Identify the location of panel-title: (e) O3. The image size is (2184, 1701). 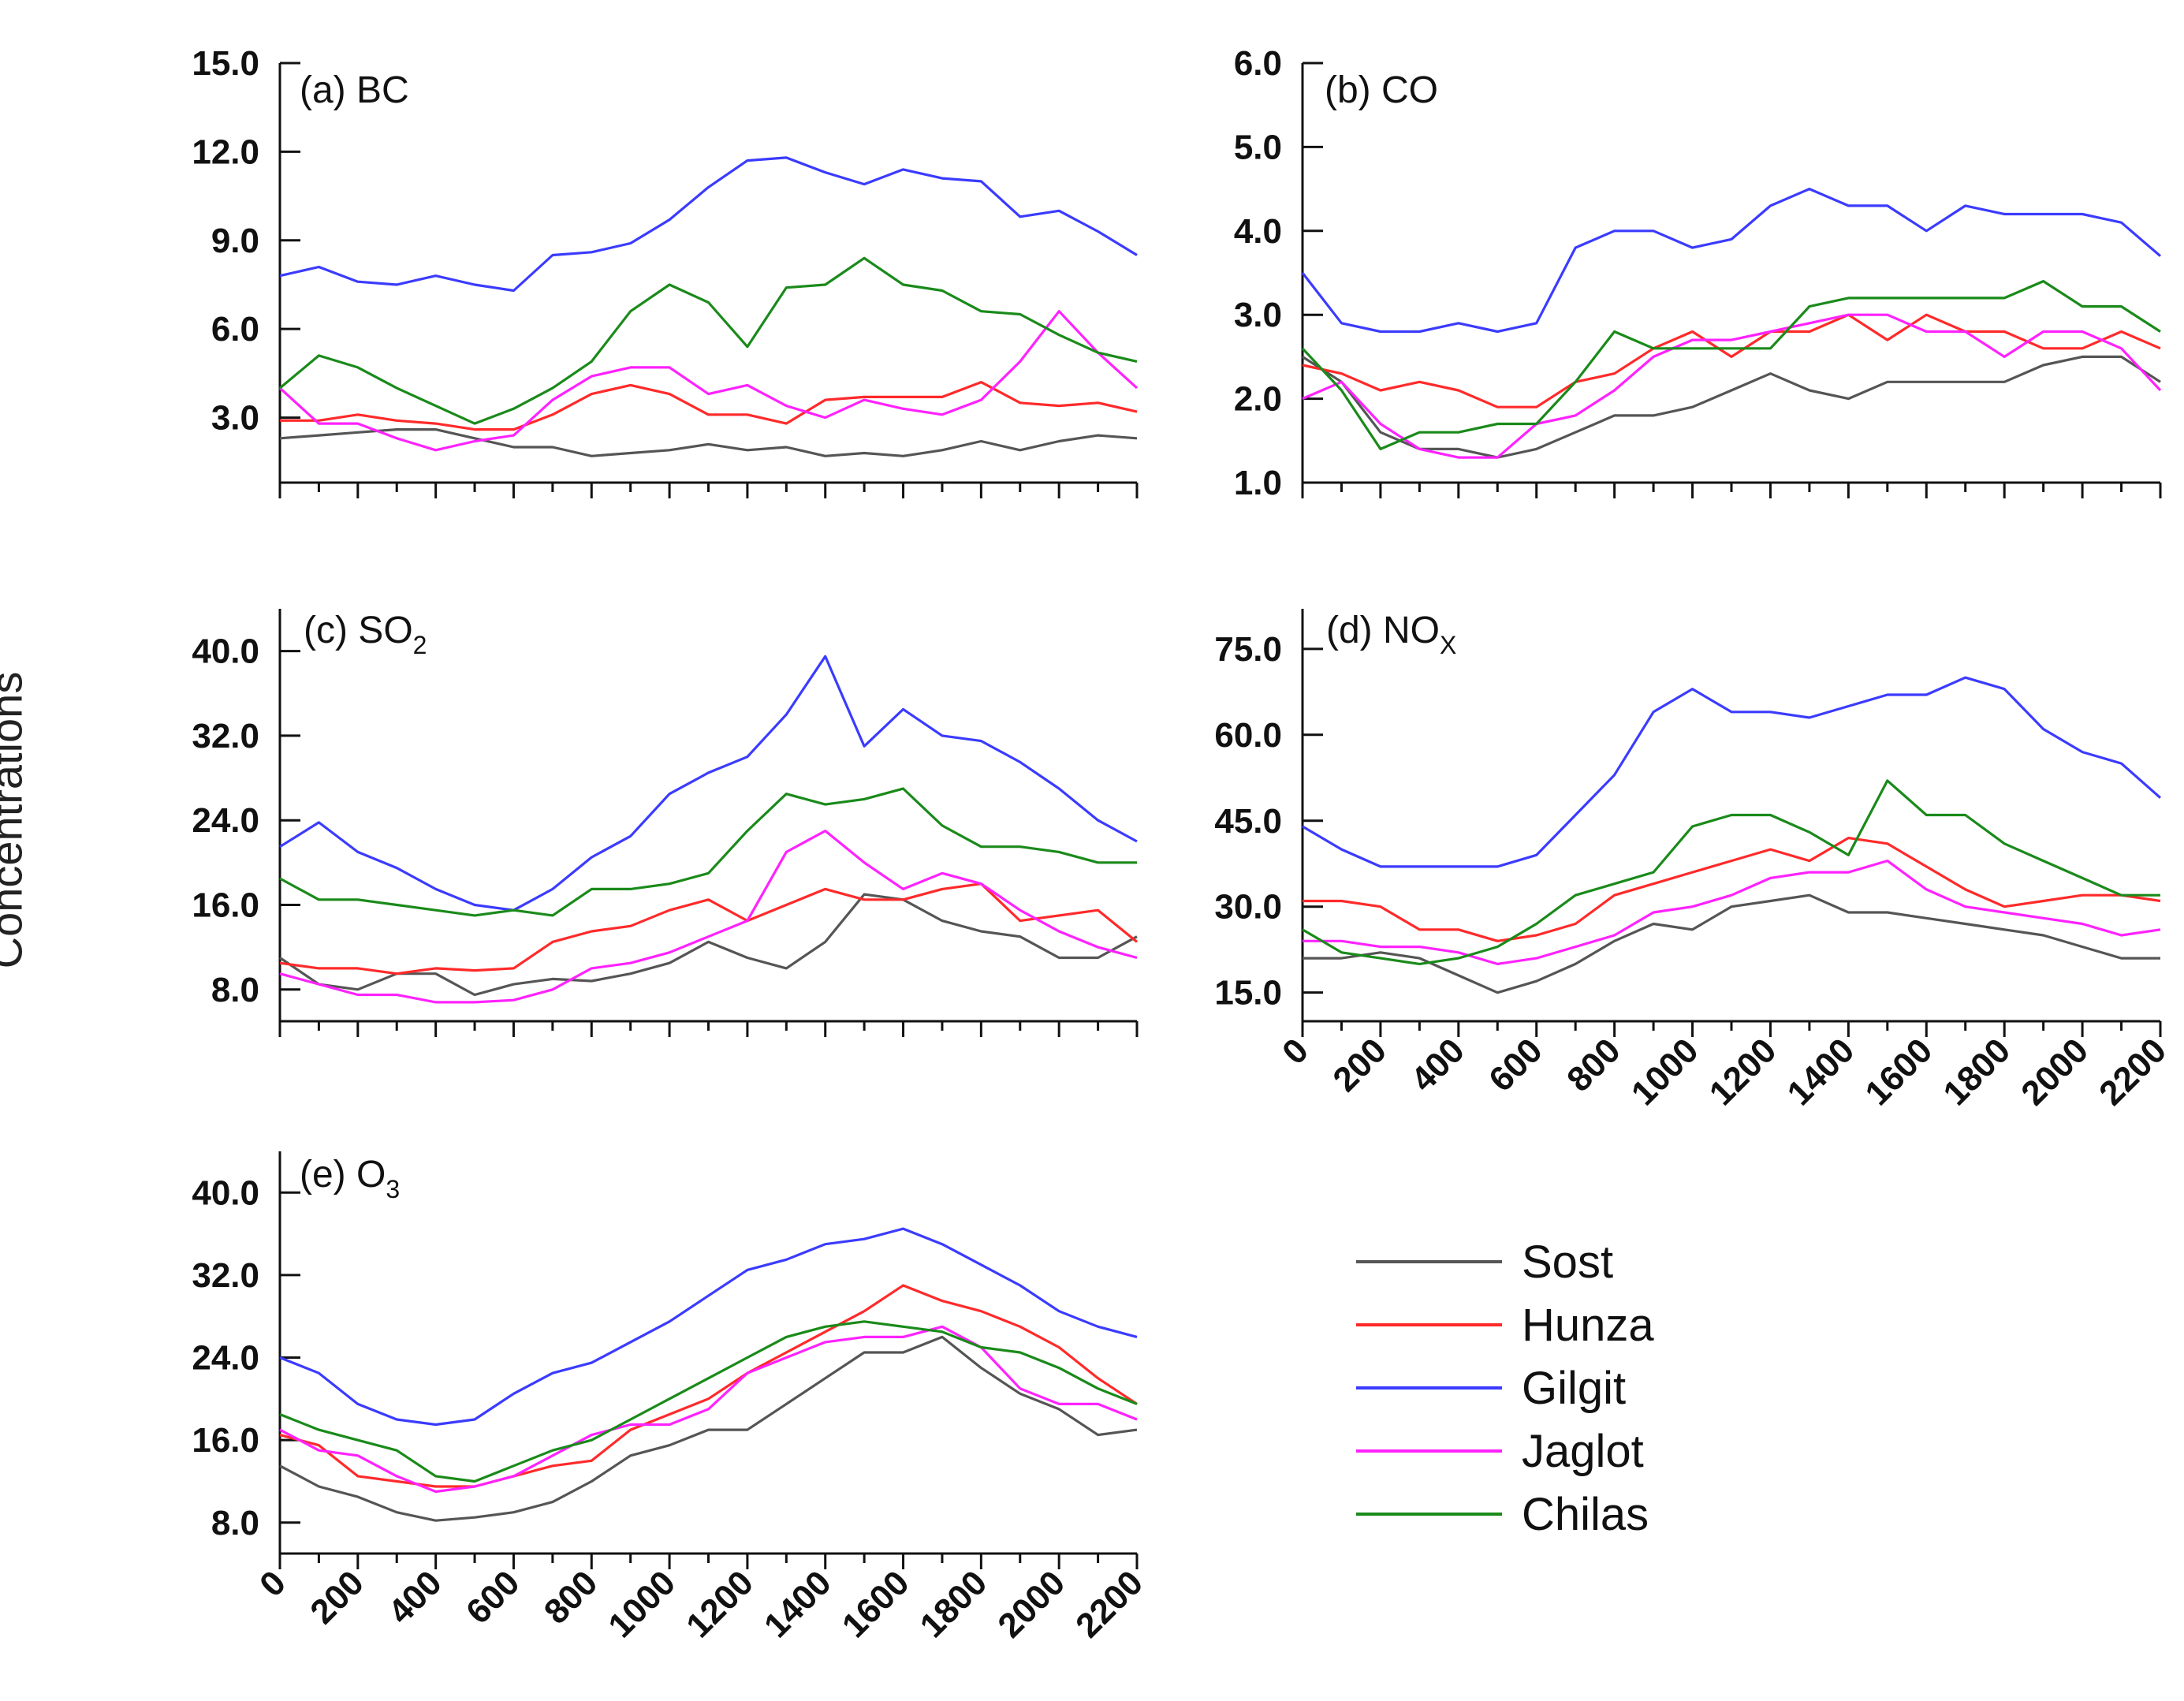
(350, 1178).